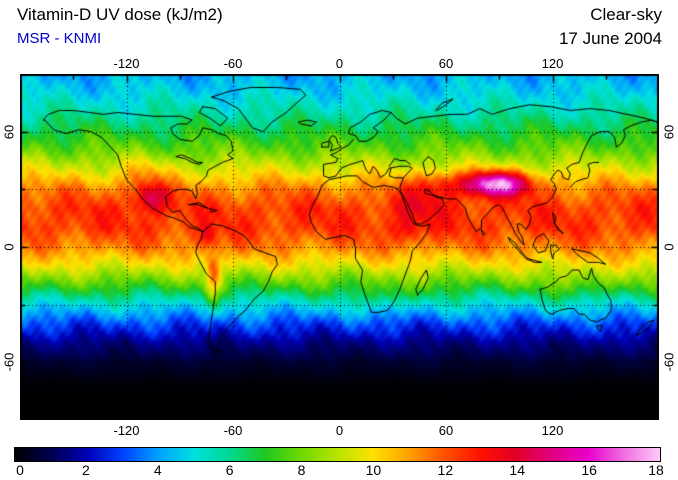 Image resolution: width=678 pixels, height=480 pixels. What do you see at coordinates (552, 63) in the screenshot?
I see `x-axis-tick-label-top: 120` at bounding box center [552, 63].